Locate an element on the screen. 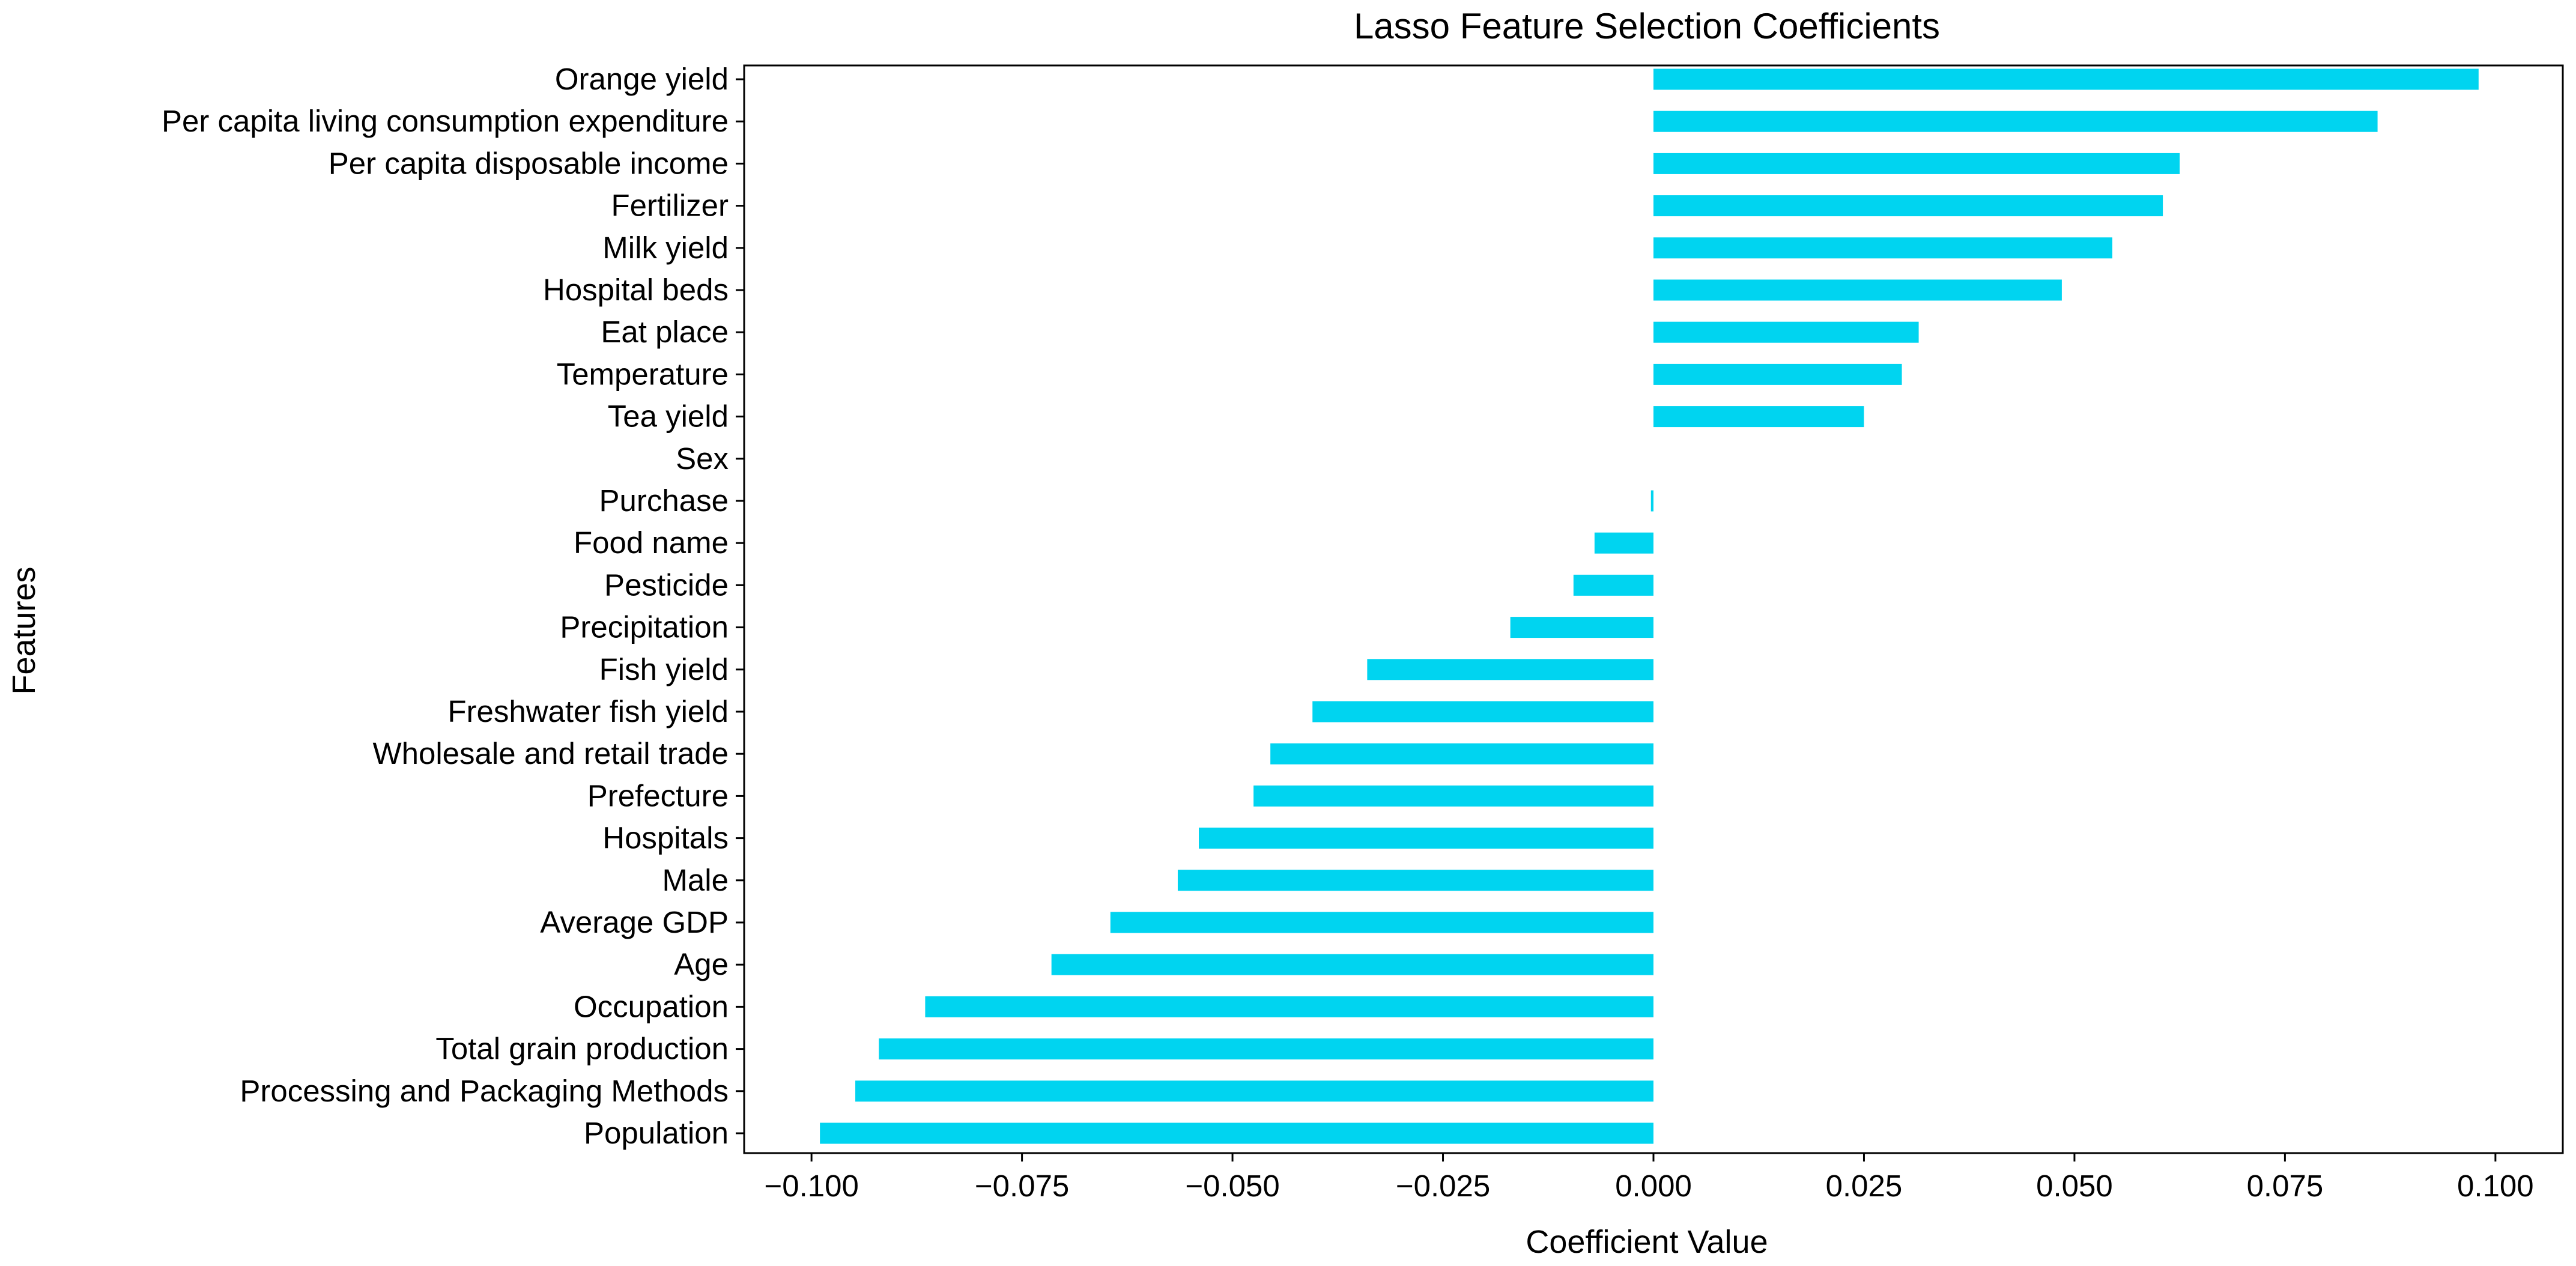 Image resolution: width=2576 pixels, height=1266 pixels. y-tick-label-23: Total grain production is located at coordinates (582, 1049).